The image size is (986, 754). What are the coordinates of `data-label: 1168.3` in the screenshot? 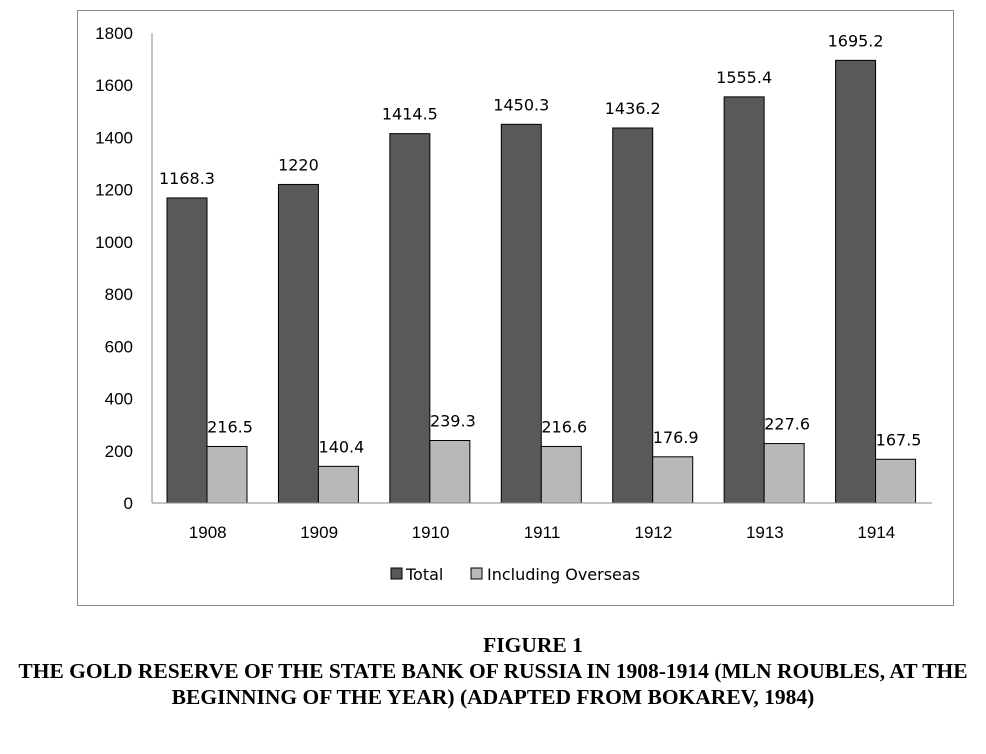 It's located at (187, 178).